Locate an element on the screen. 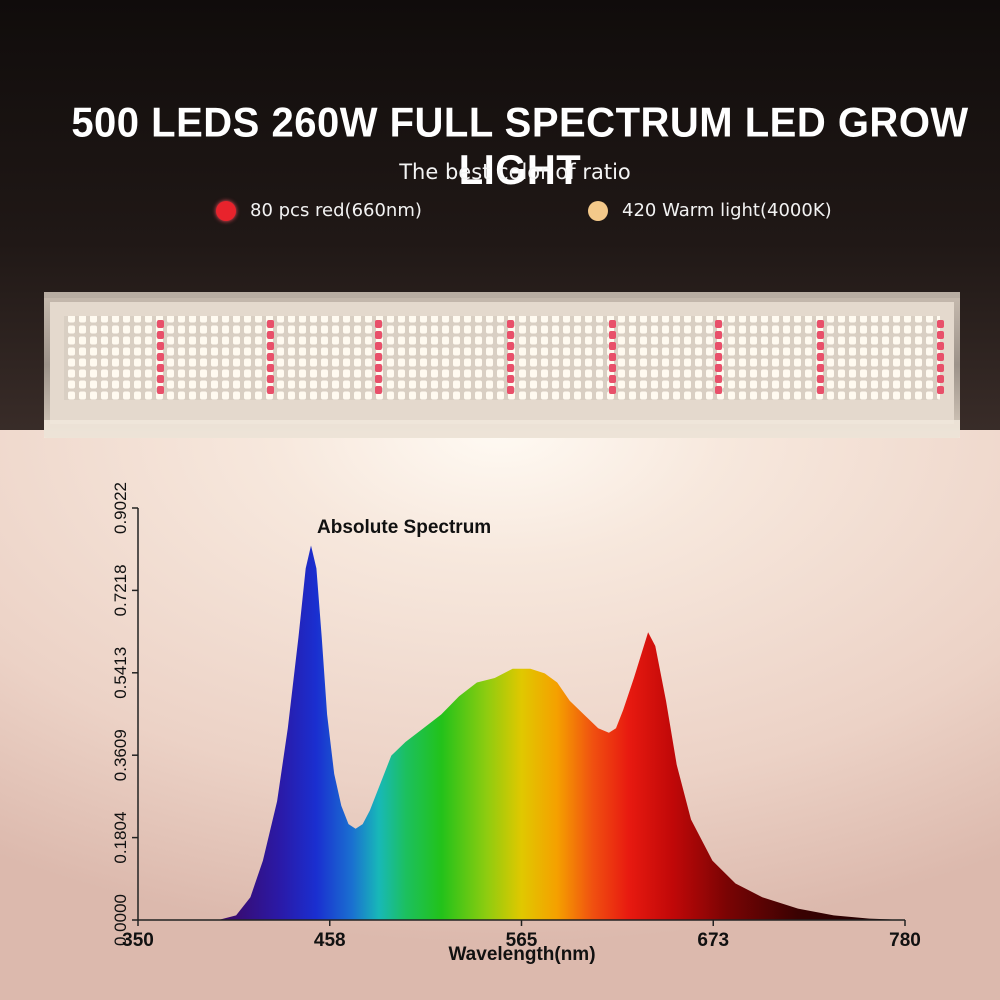  lamp-top-edge is located at coordinates (502, 295).